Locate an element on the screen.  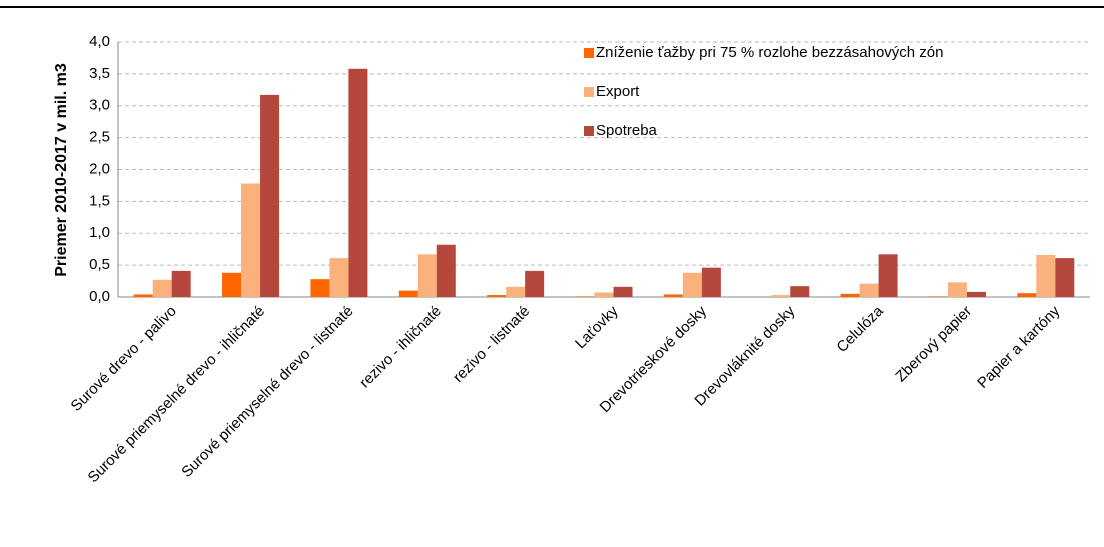
legend-label: Export is located at coordinates (618, 91).